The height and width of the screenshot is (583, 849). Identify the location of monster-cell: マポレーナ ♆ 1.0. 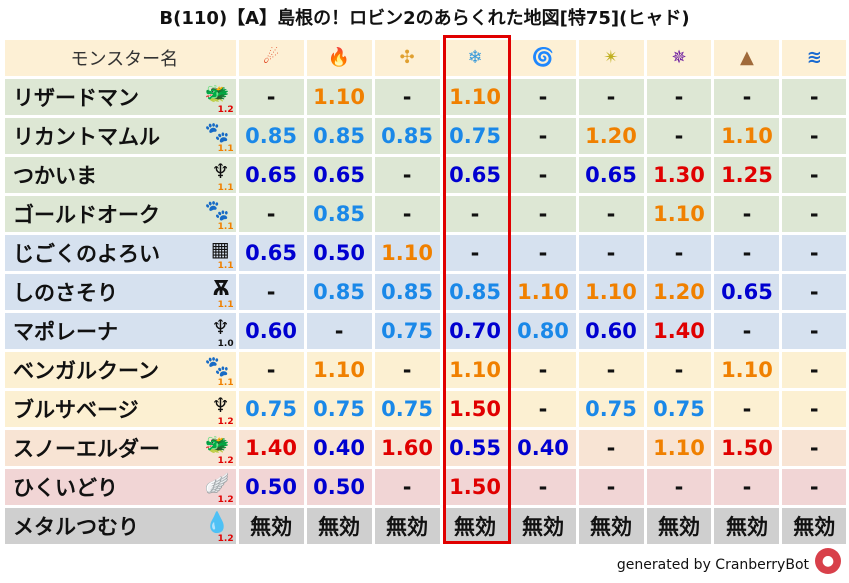
(120, 331).